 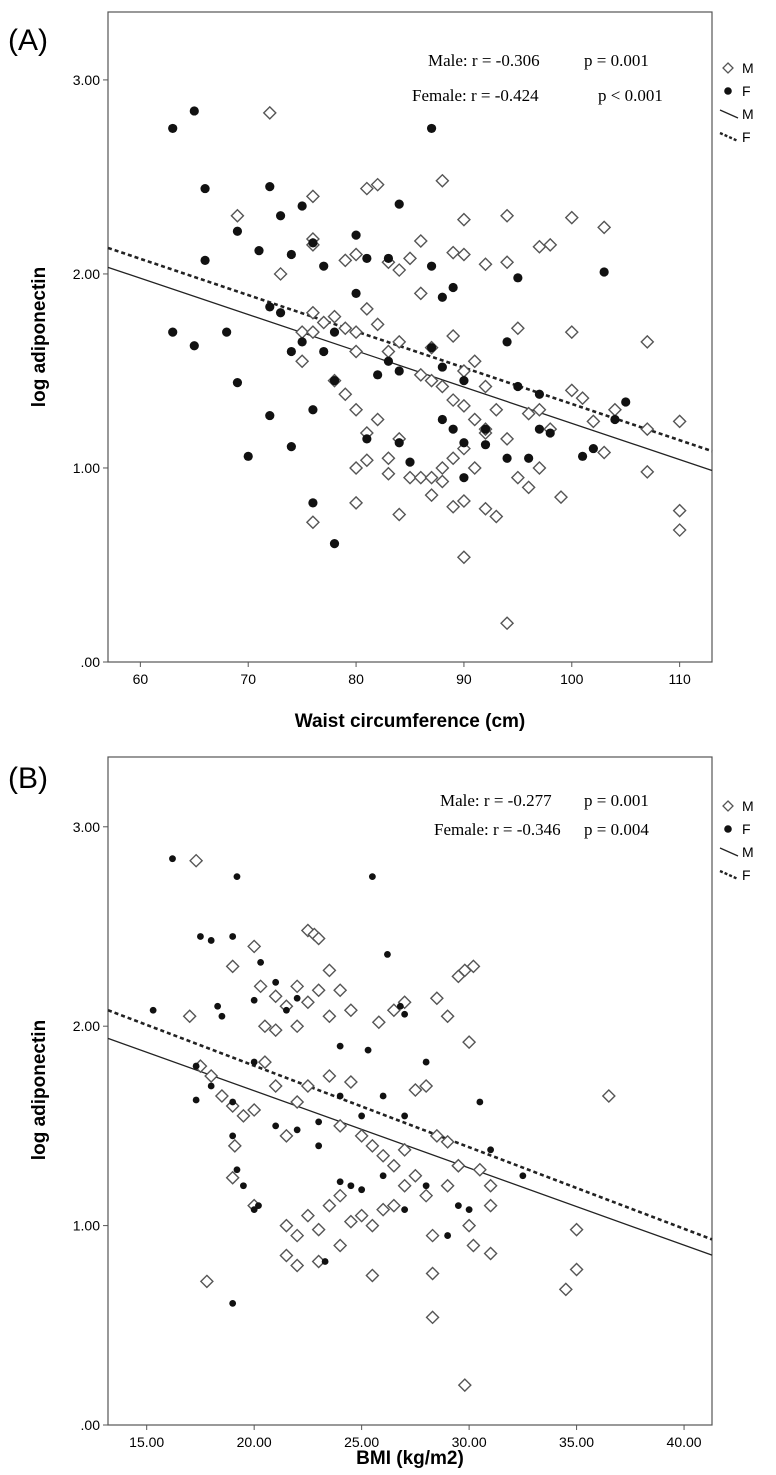 What do you see at coordinates (248, 679) in the screenshot?
I see `x-tick-label: 70` at bounding box center [248, 679].